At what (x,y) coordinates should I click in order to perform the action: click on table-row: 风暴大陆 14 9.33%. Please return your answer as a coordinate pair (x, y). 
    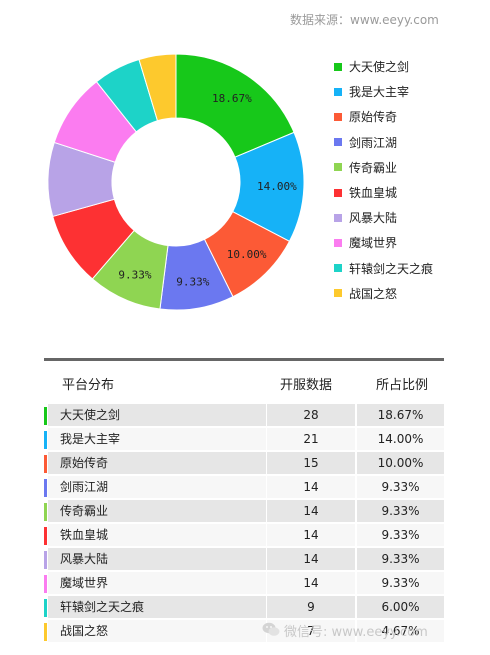
    Looking at the image, I should click on (244, 560).